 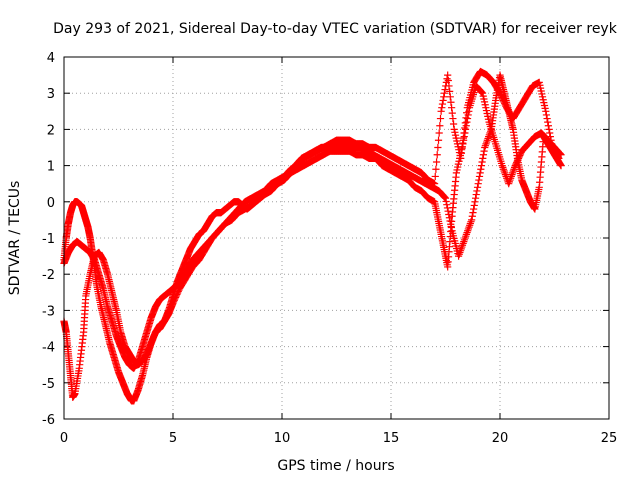 What do you see at coordinates (609, 438) in the screenshot?
I see `x-tick-label: 25` at bounding box center [609, 438].